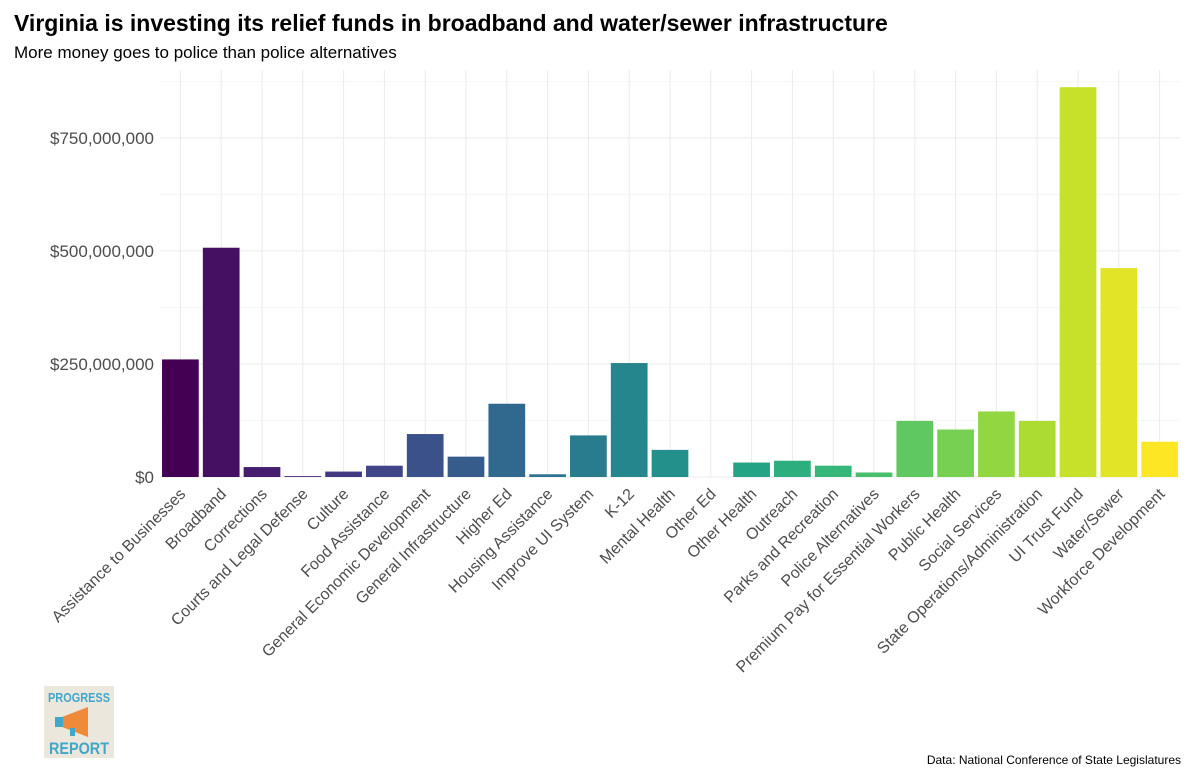  Describe the element at coordinates (102, 308) in the screenshot. I see `y-axis: $0 $250,000,000 $500,000,000 $750,000,000` at that location.